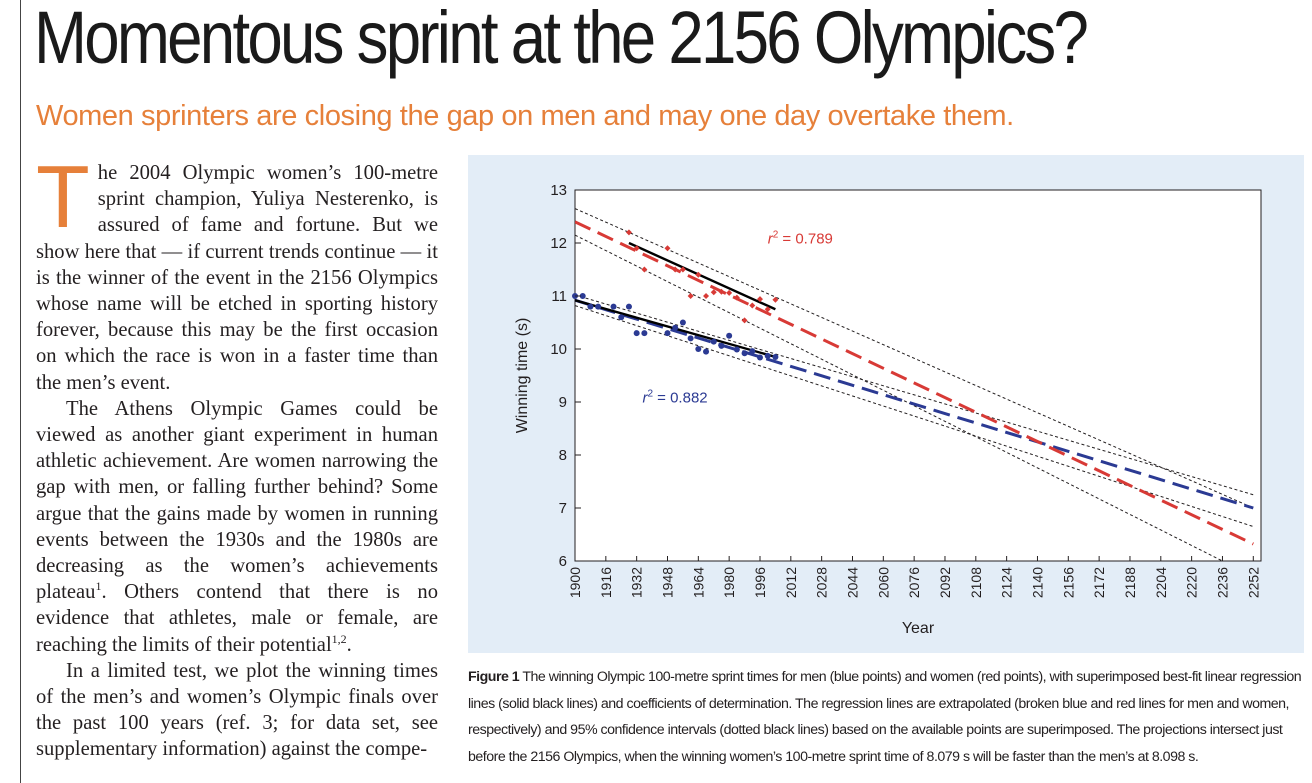  What do you see at coordinates (1161, 582) in the screenshot?
I see `x-tick-label-19: 2204` at bounding box center [1161, 582].